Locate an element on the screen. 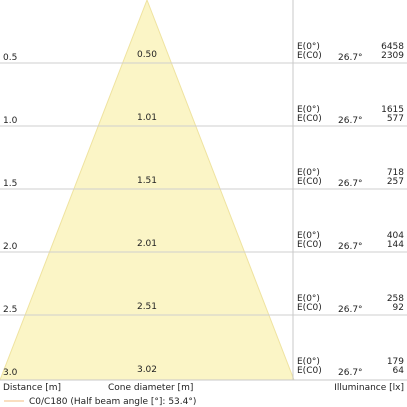 This screenshot has height=407, width=407. distance-value: 0.5 is located at coordinates (10, 58).